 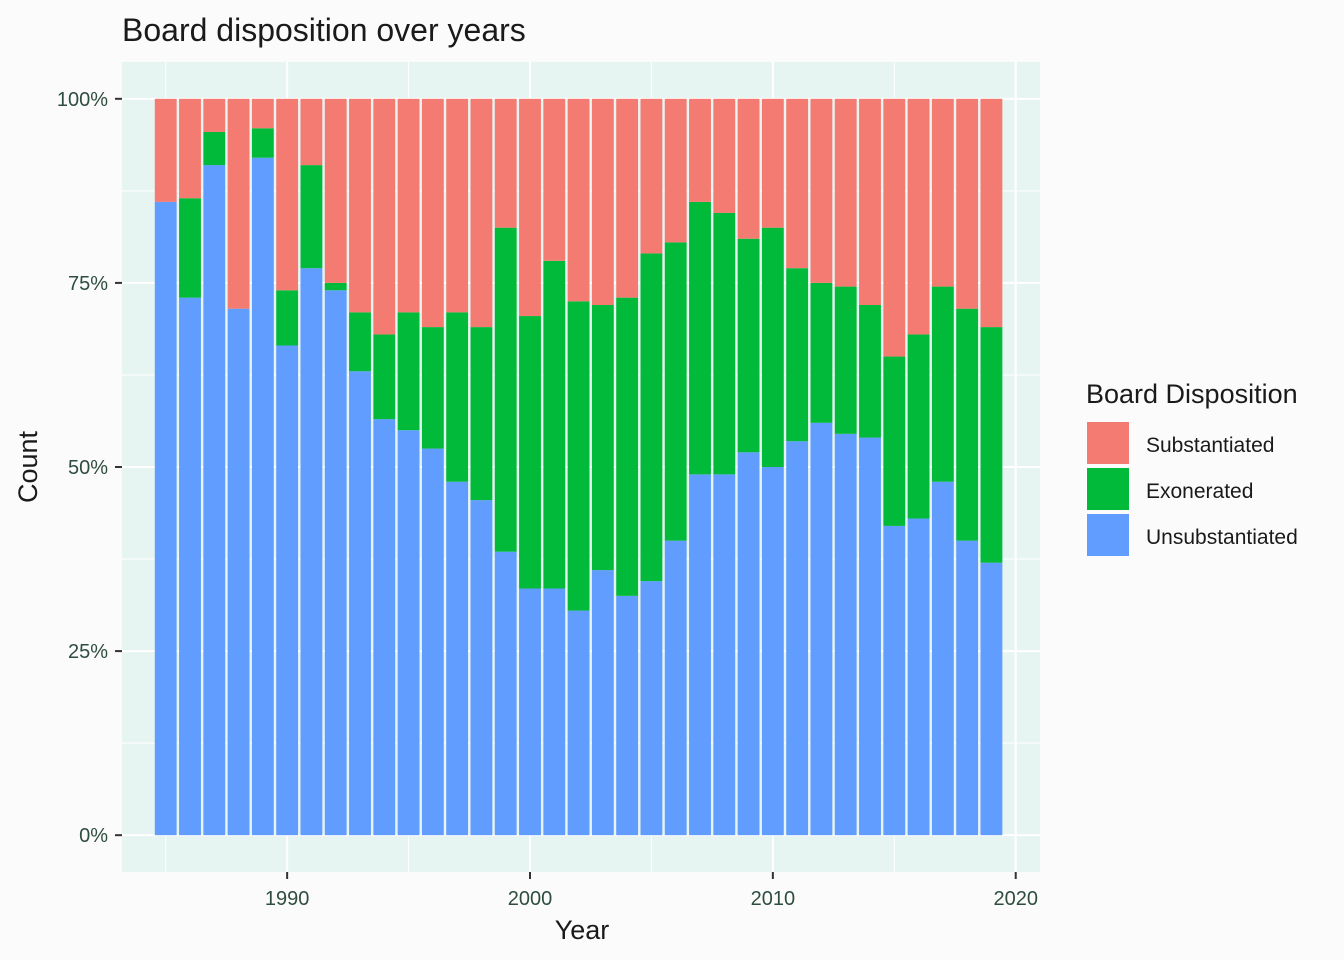 I want to click on y-axis: 0% 25% 50% 75% 100%, so click(x=89, y=468).